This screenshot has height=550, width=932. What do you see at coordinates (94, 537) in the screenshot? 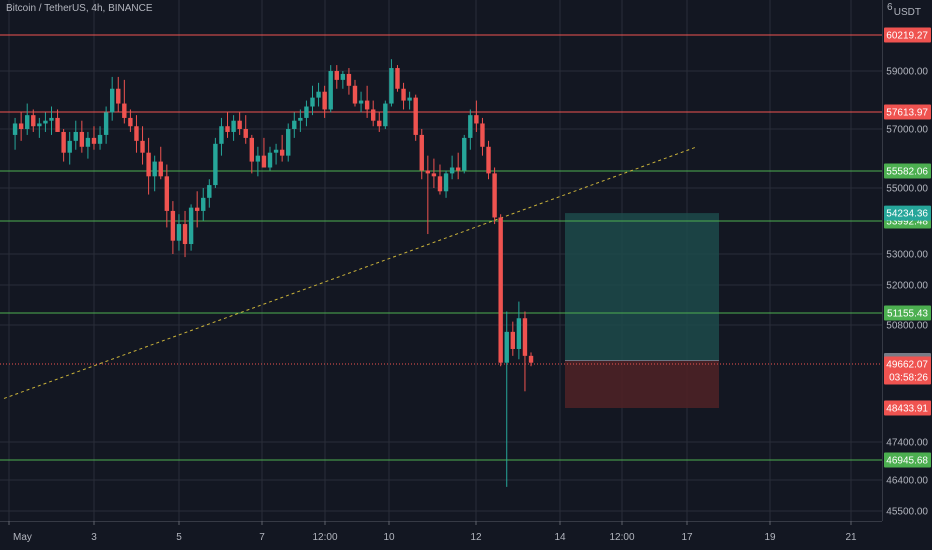
I see `time-tick-label: 3` at bounding box center [94, 537].